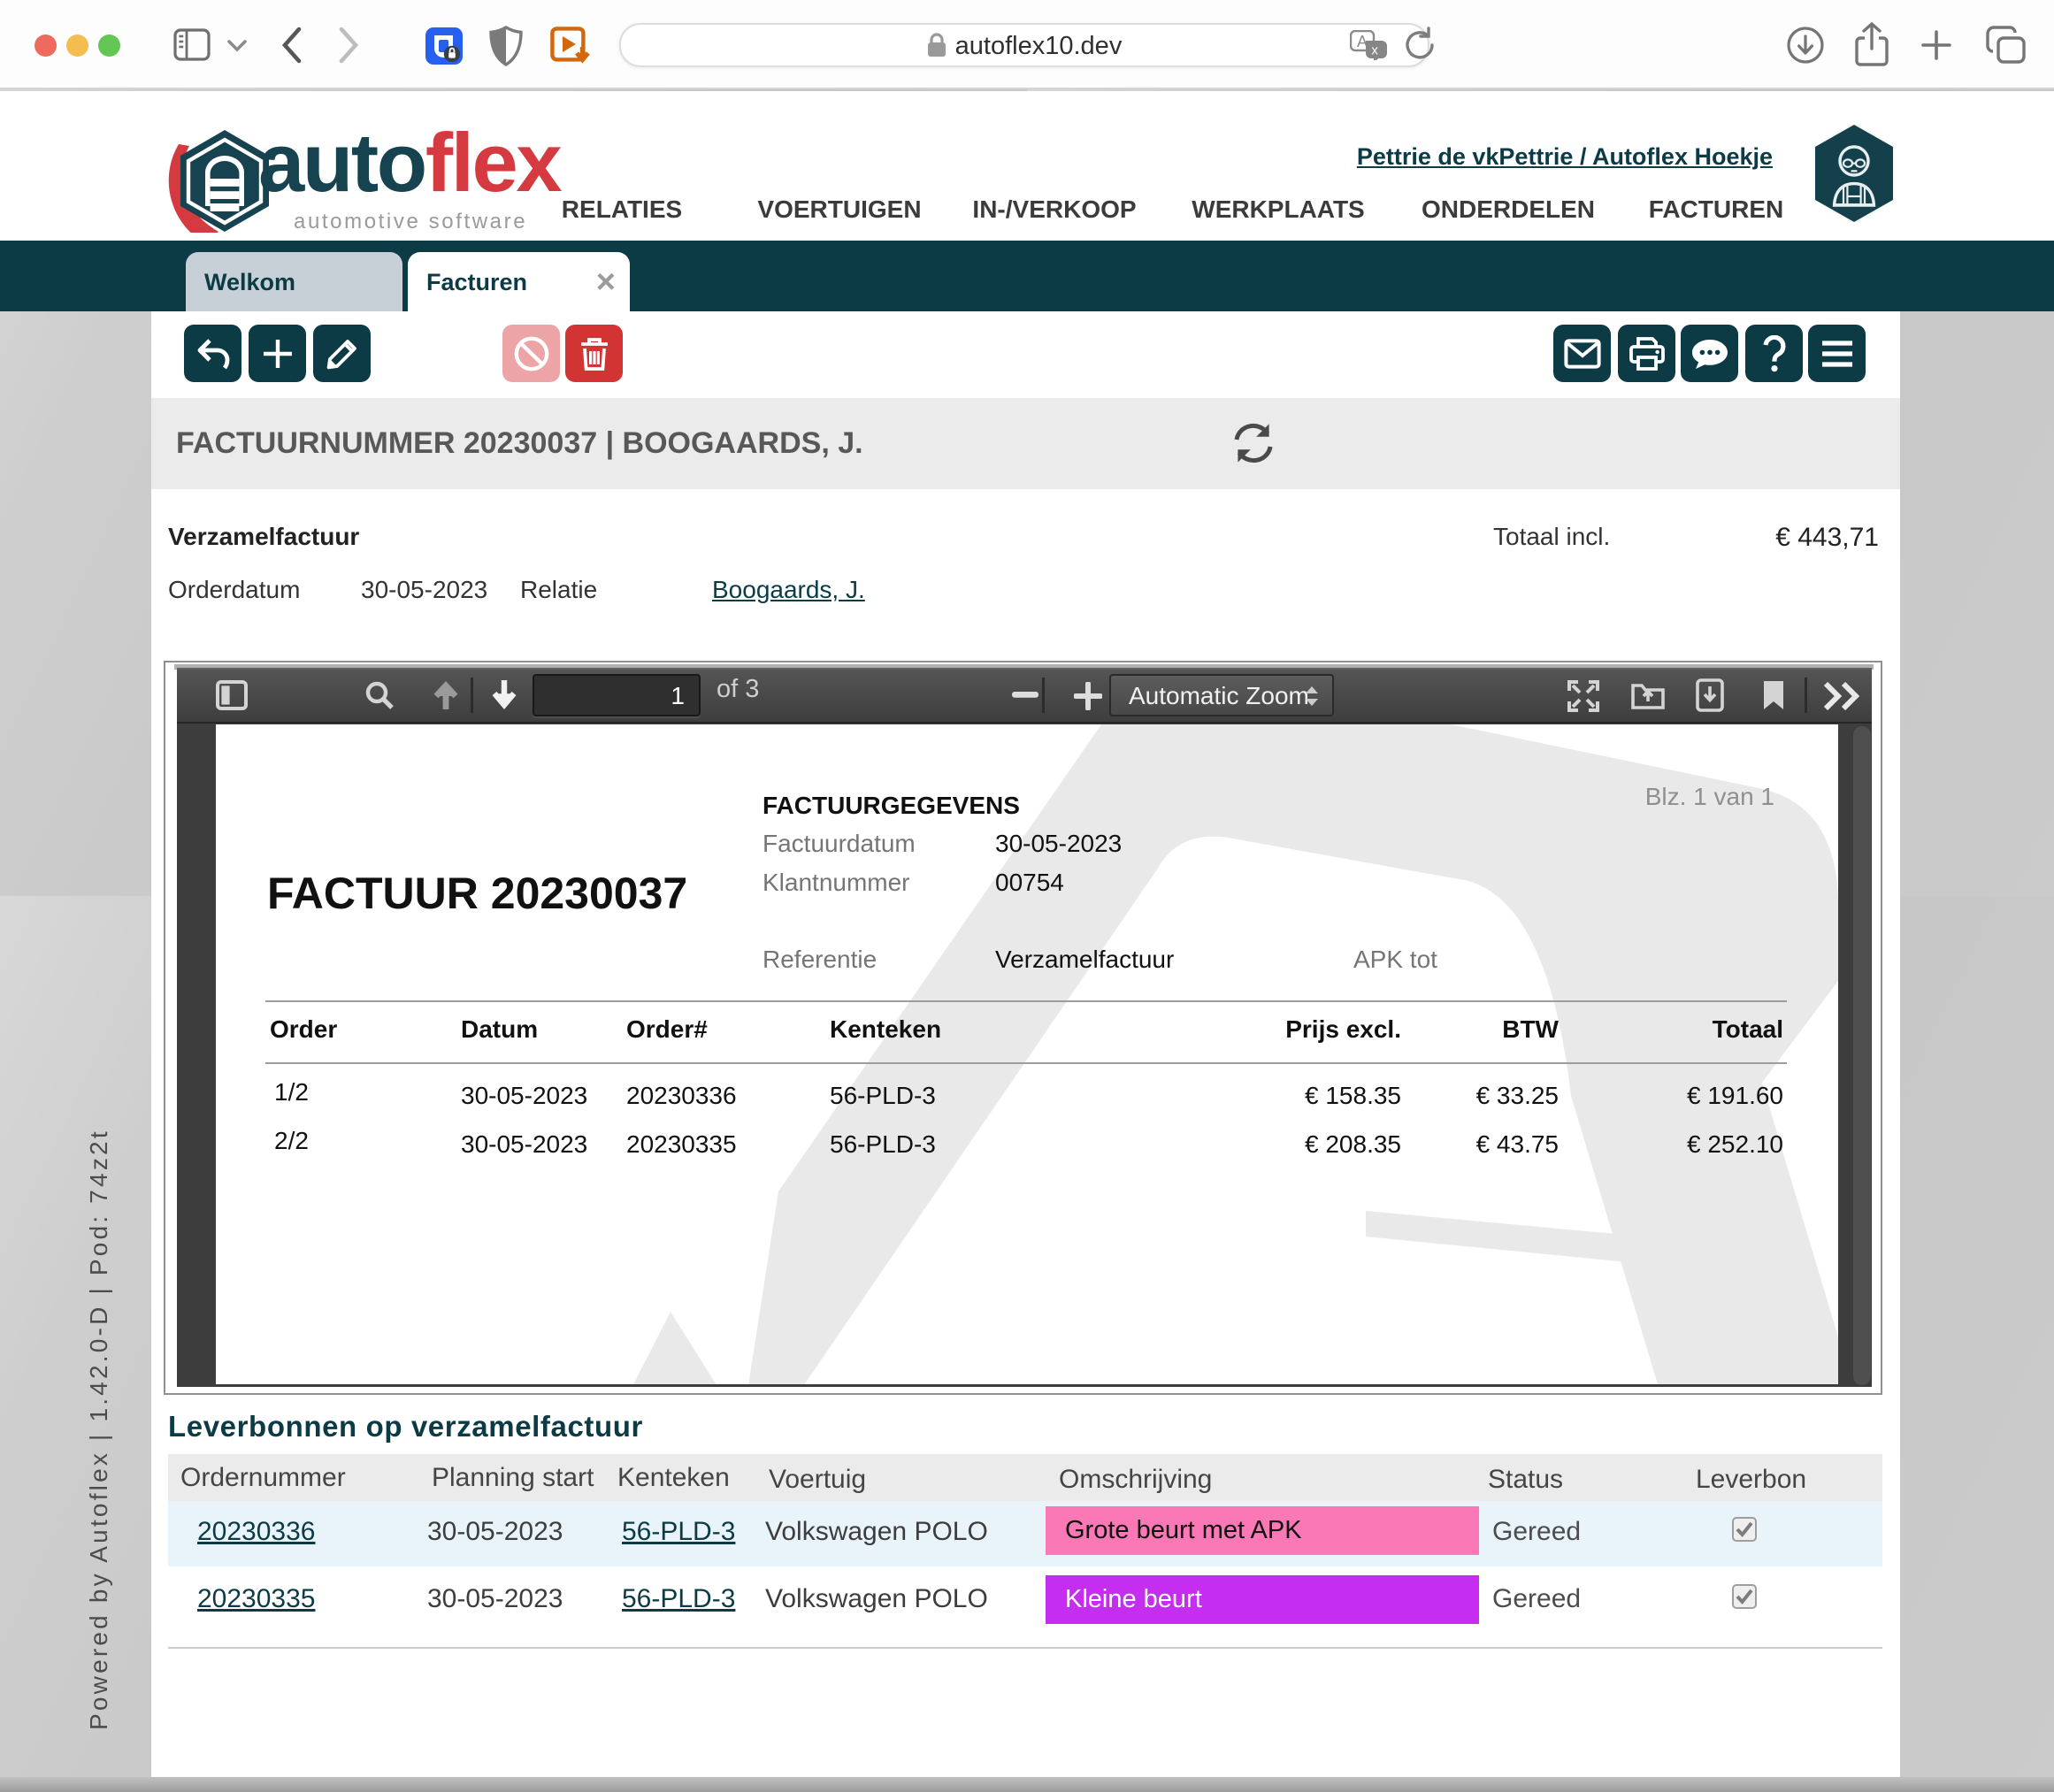 This screenshot has height=1792, width=2054. What do you see at coordinates (1362, 42) in the screenshot?
I see `svg-text: A` at bounding box center [1362, 42].